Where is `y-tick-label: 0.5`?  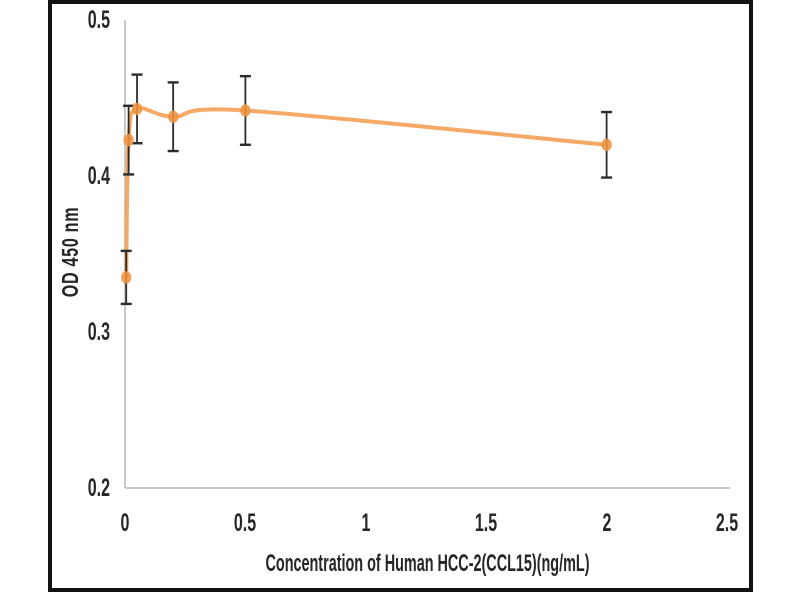 y-tick-label: 0.5 is located at coordinates (98, 20).